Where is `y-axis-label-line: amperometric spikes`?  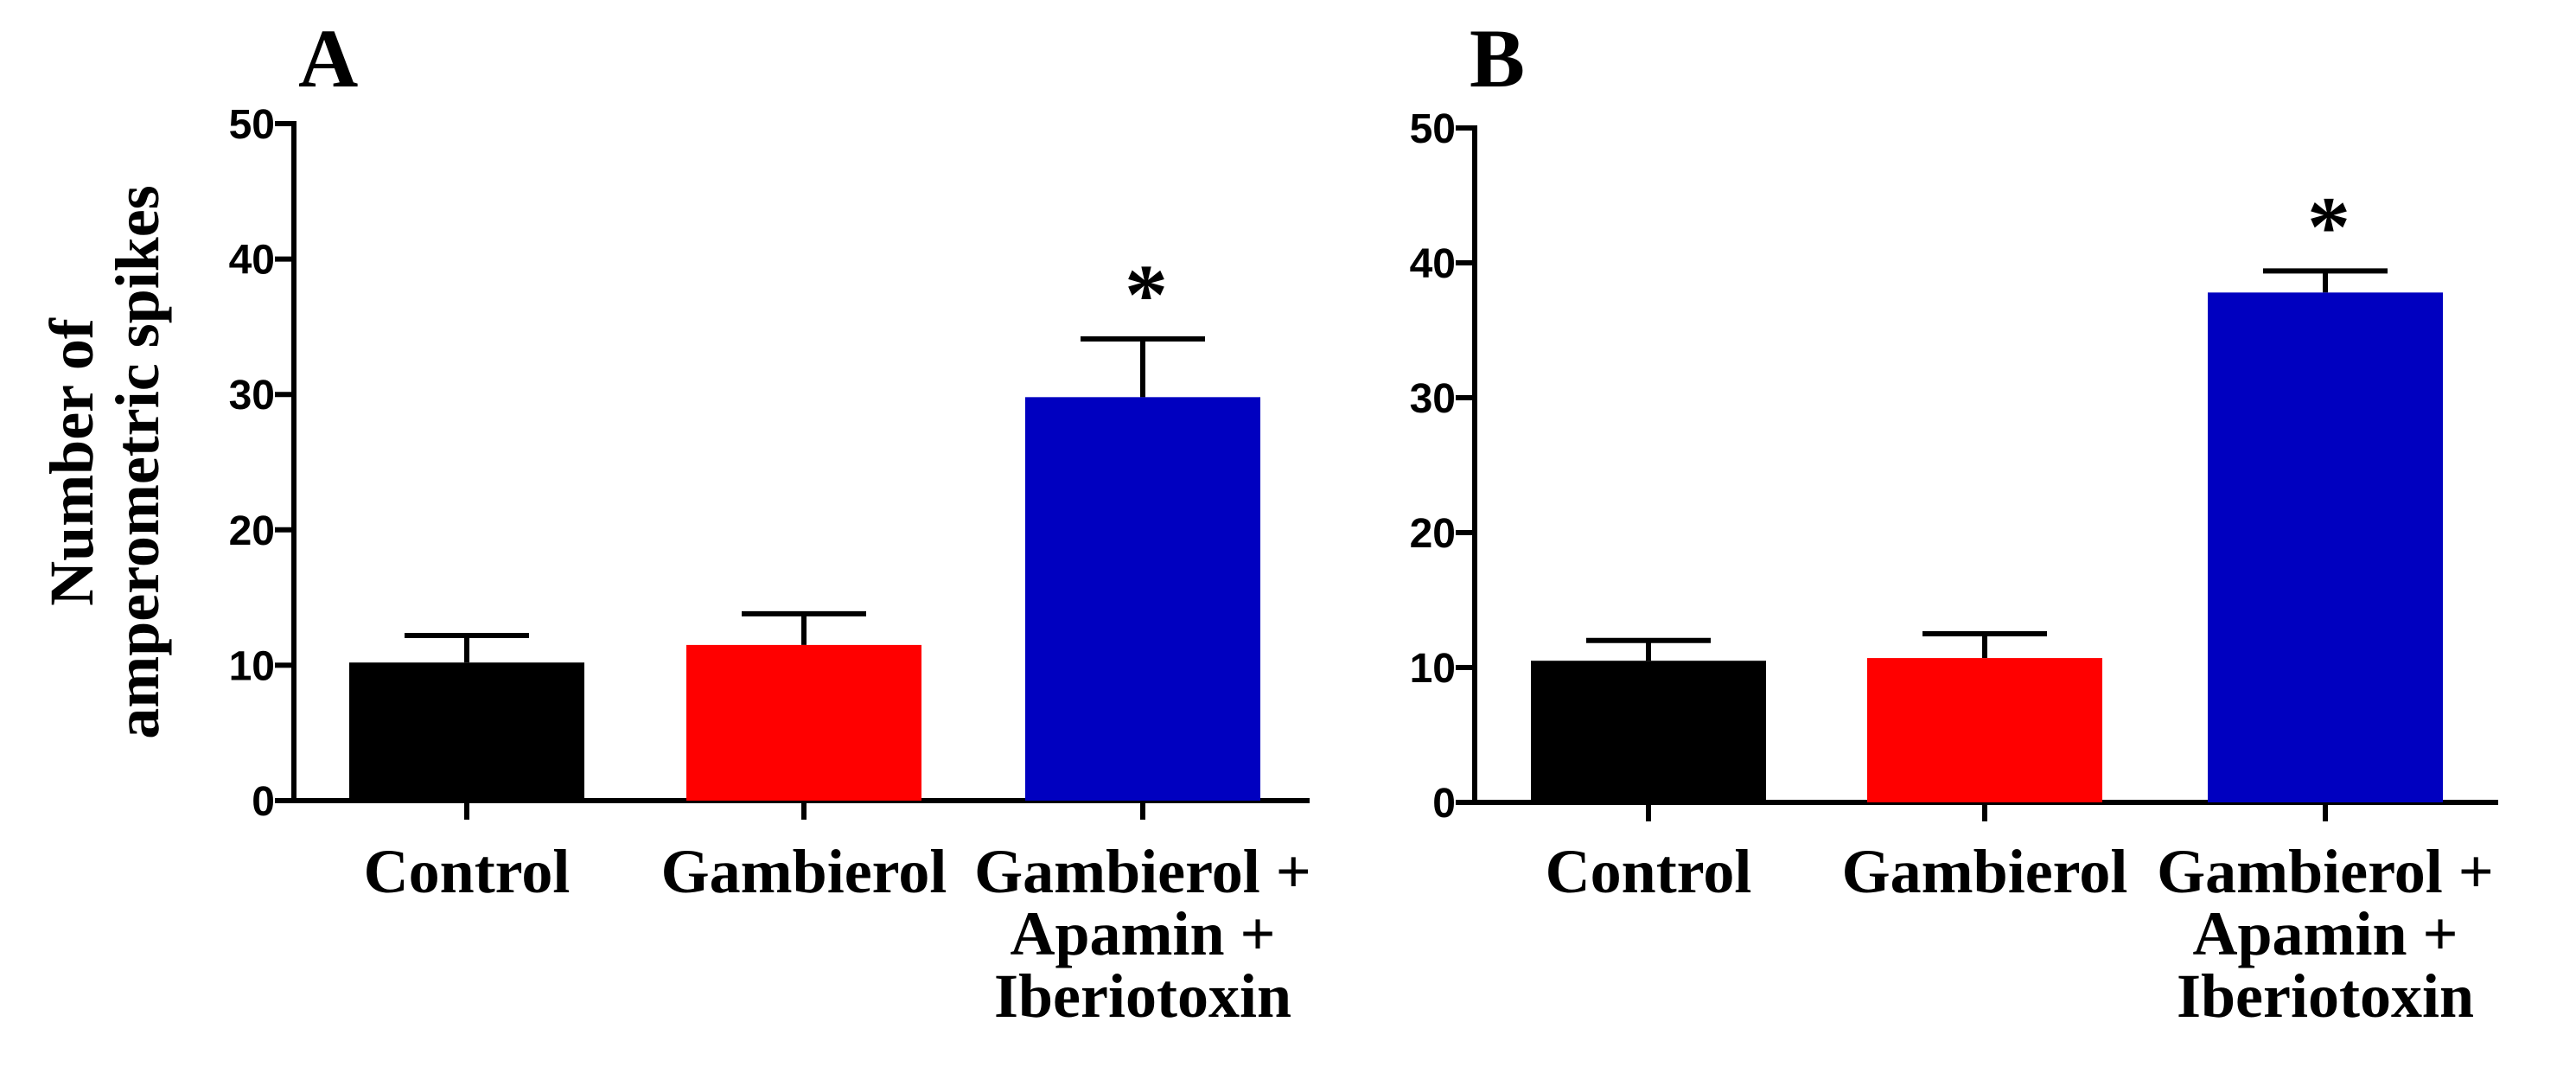 y-axis-label-line: amperometric spikes is located at coordinates (137, 462).